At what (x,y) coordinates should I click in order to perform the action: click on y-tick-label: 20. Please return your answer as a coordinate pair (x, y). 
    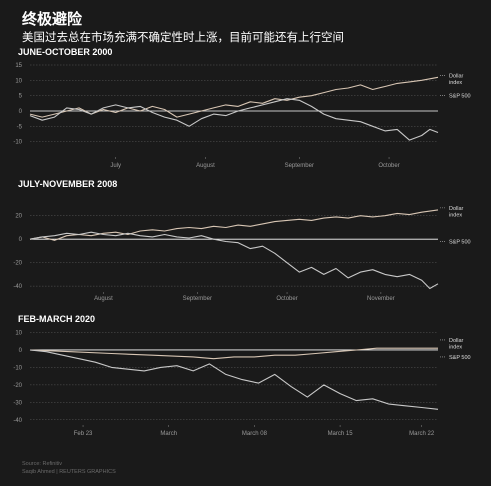
    Looking at the image, I should click on (18, 217).